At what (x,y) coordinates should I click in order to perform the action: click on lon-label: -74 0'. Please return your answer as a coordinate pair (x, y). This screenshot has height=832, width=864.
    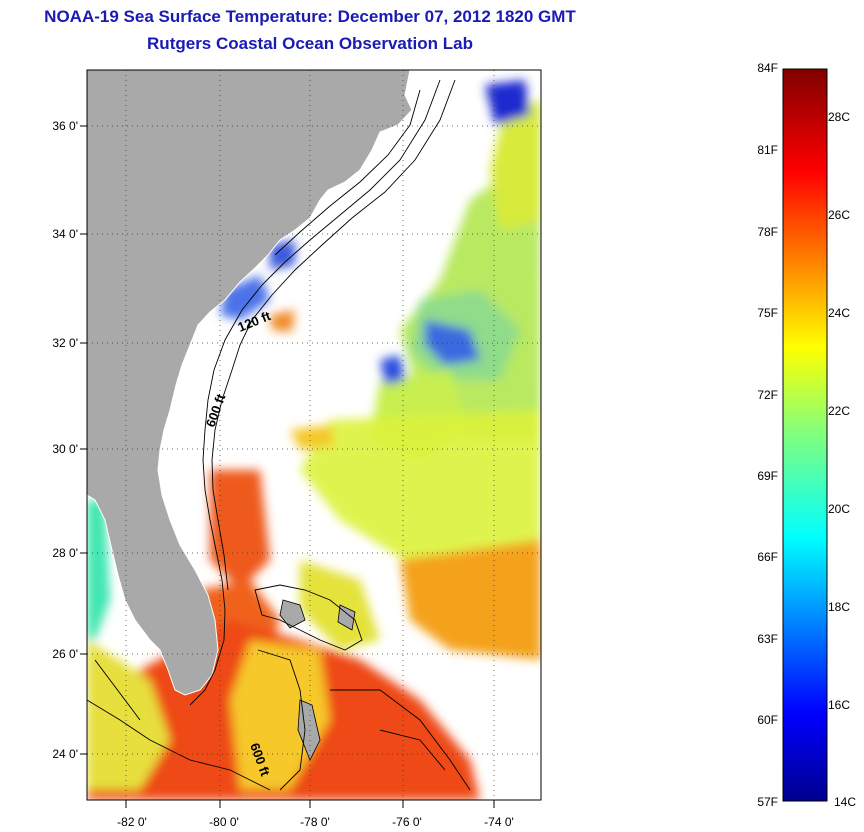
    Looking at the image, I should click on (499, 822).